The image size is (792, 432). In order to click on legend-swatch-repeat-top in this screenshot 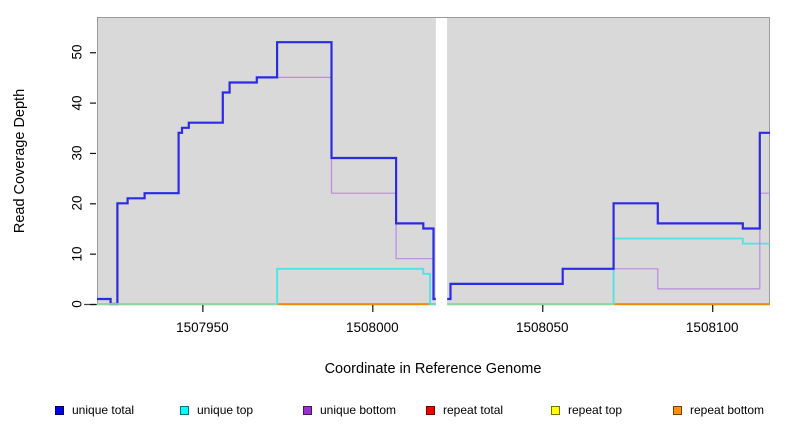, I will do `click(555, 410)`.